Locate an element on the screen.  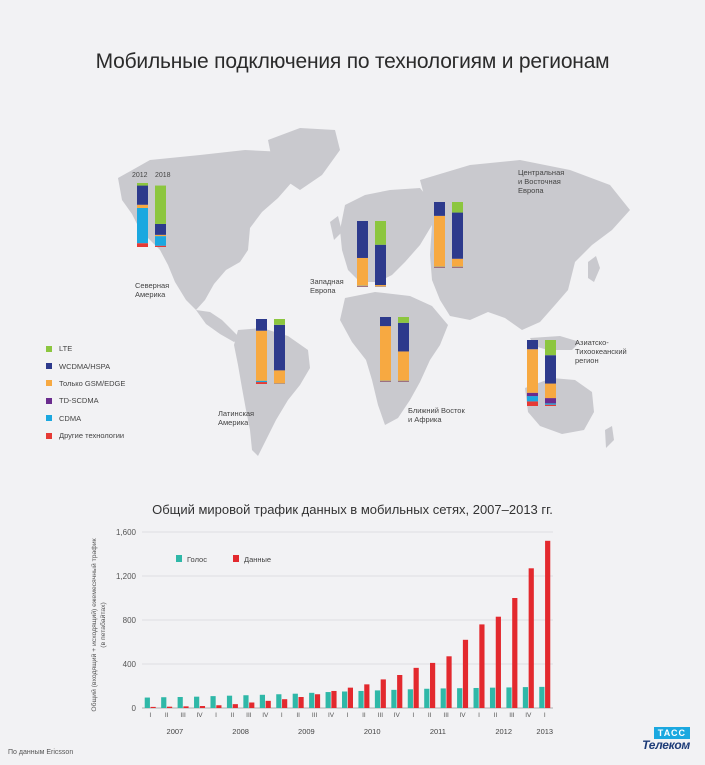
legend-item-lte: LTE is located at coordinates (85, 348).